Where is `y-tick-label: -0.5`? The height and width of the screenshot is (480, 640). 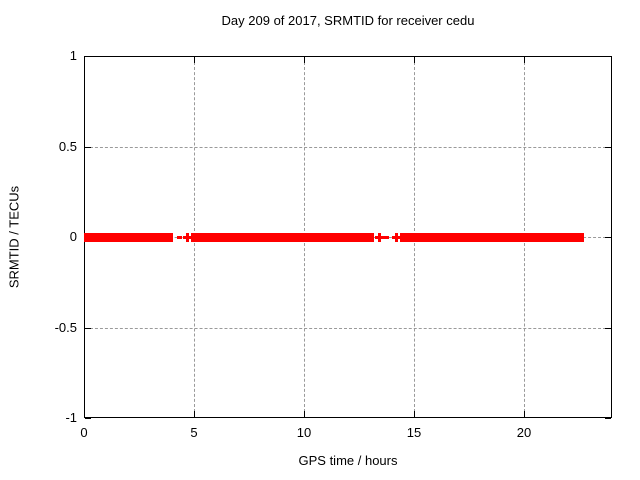 y-tick-label: -0.5 is located at coordinates (65, 327).